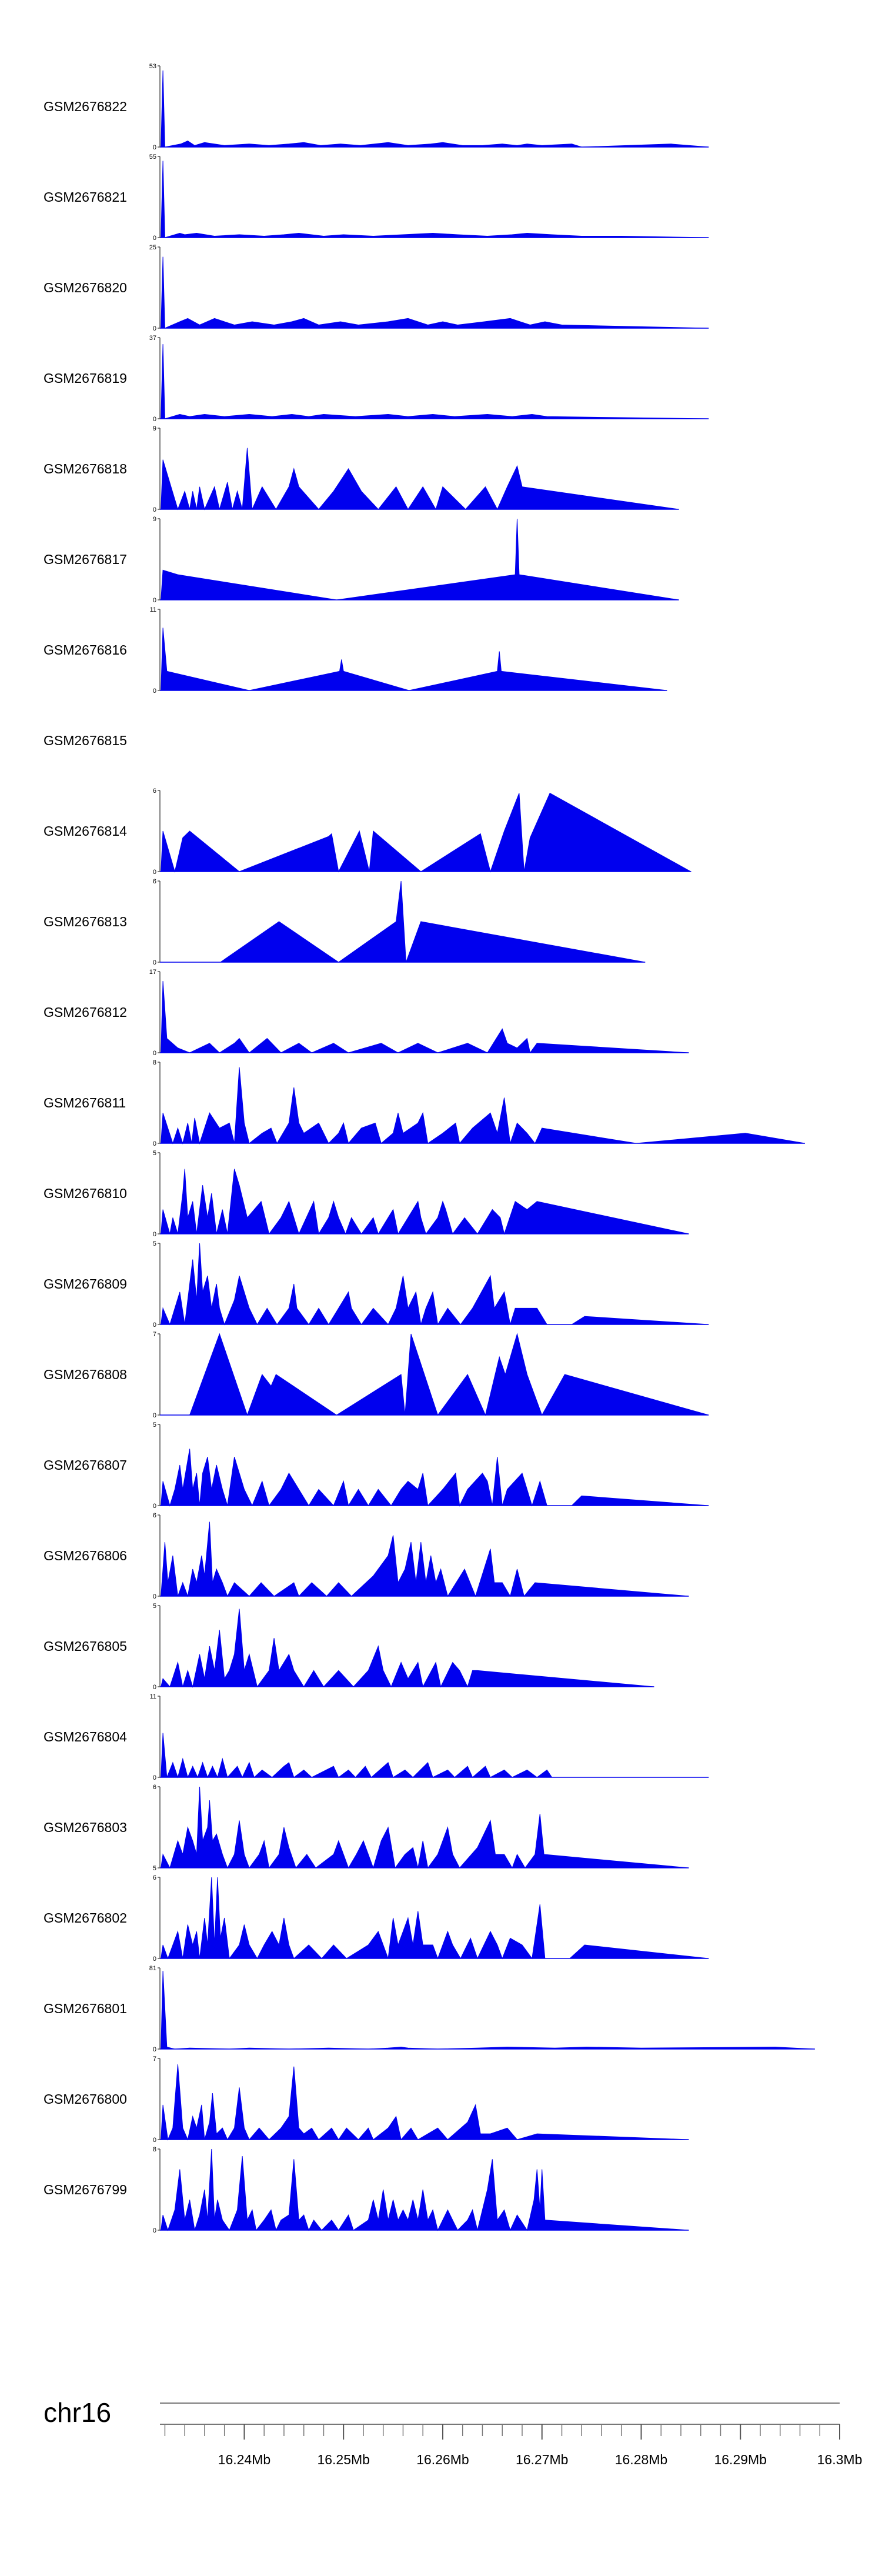  Describe the element at coordinates (85, 1465) in the screenshot. I see `track-label: GSM2676807` at that location.